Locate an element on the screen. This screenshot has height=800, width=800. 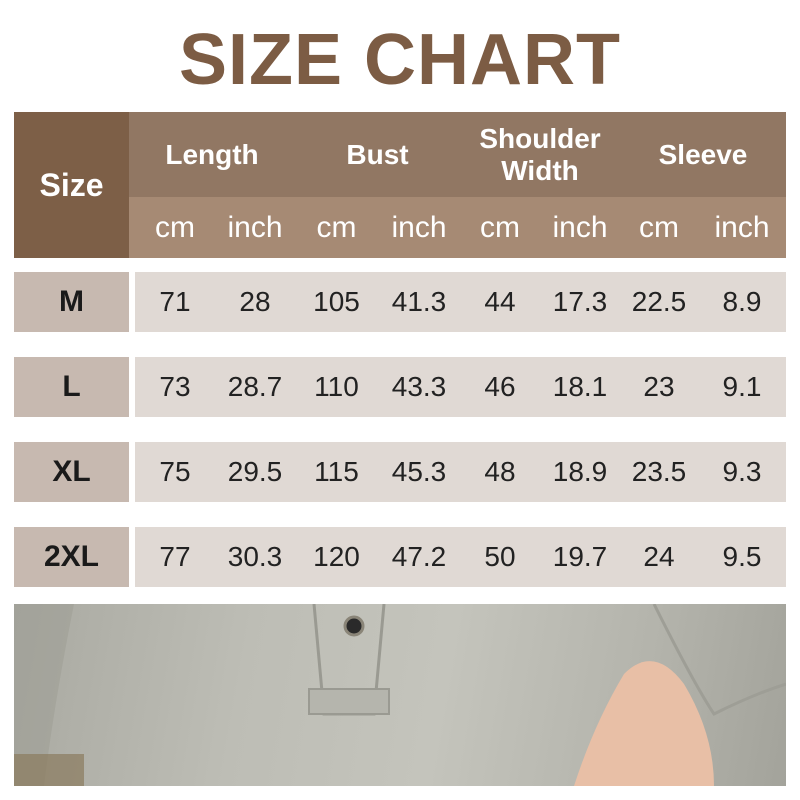
table-cell: 28 is located at coordinates (255, 301).